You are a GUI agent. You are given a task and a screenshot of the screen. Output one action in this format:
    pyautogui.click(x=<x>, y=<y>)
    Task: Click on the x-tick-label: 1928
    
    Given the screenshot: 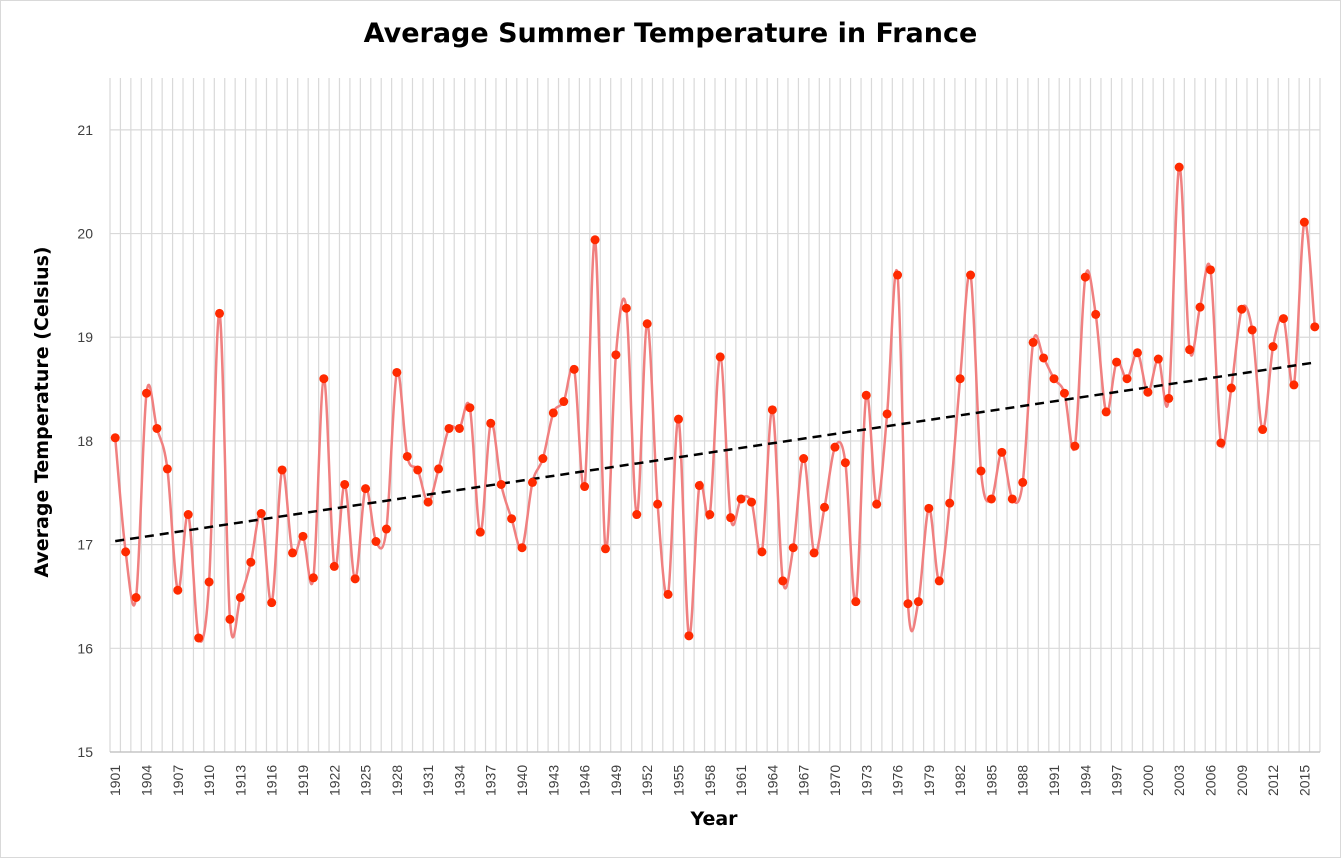 What is the action you would take?
    pyautogui.click(x=397, y=780)
    